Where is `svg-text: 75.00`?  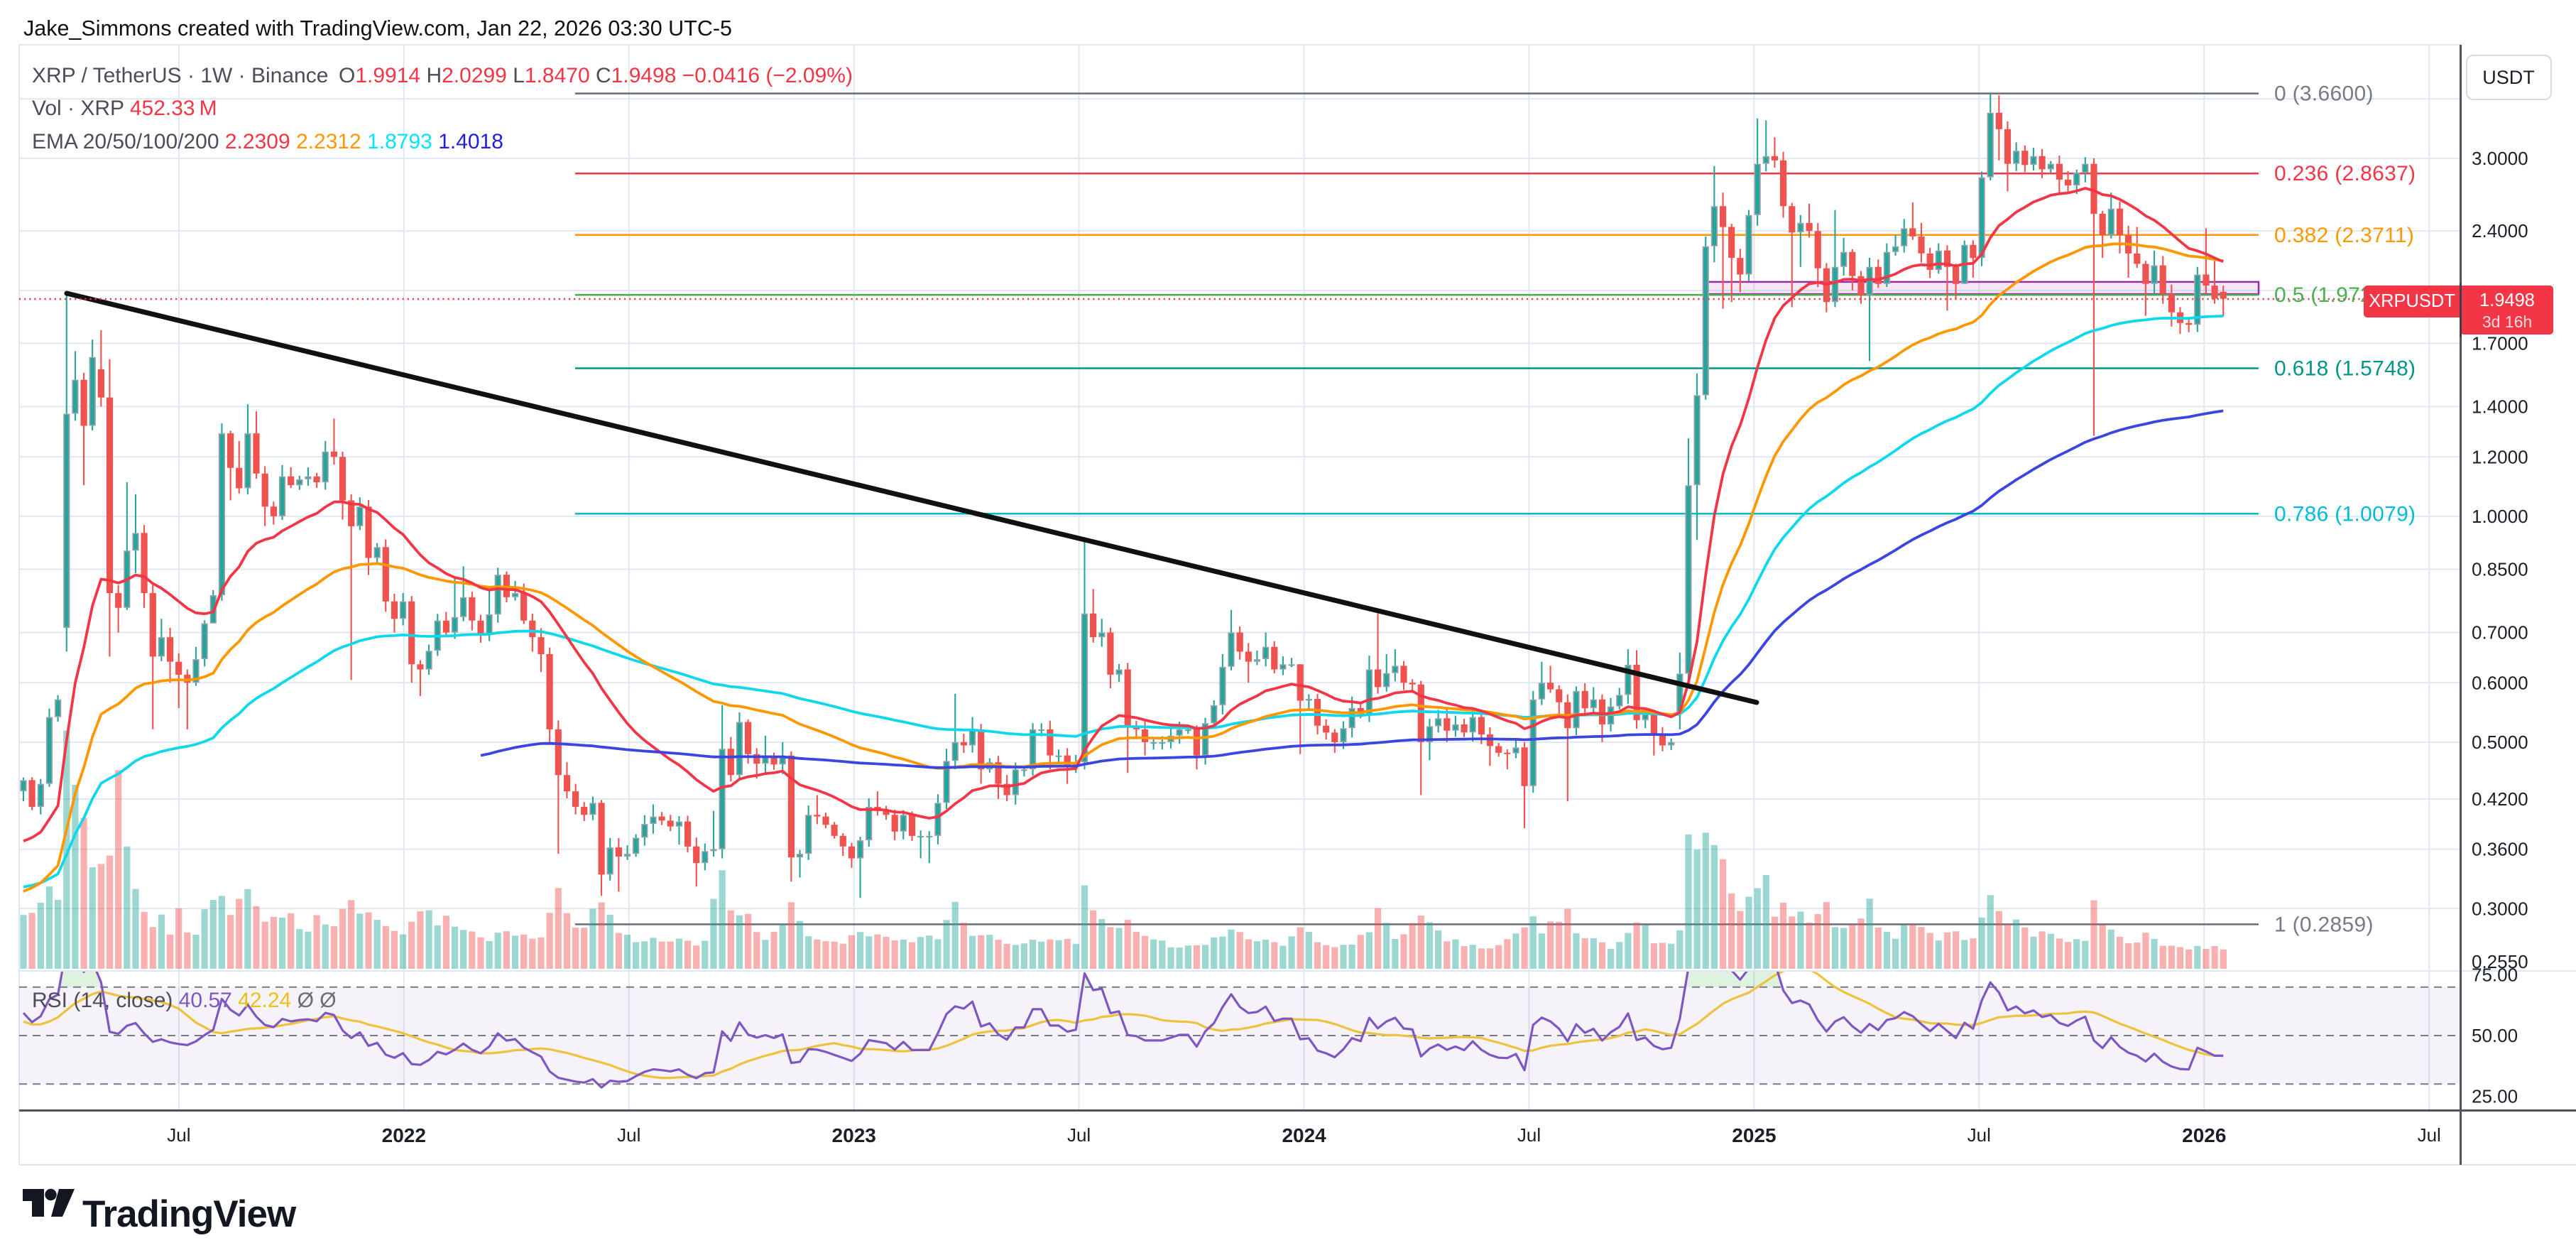 svg-text: 75.00 is located at coordinates (2495, 976).